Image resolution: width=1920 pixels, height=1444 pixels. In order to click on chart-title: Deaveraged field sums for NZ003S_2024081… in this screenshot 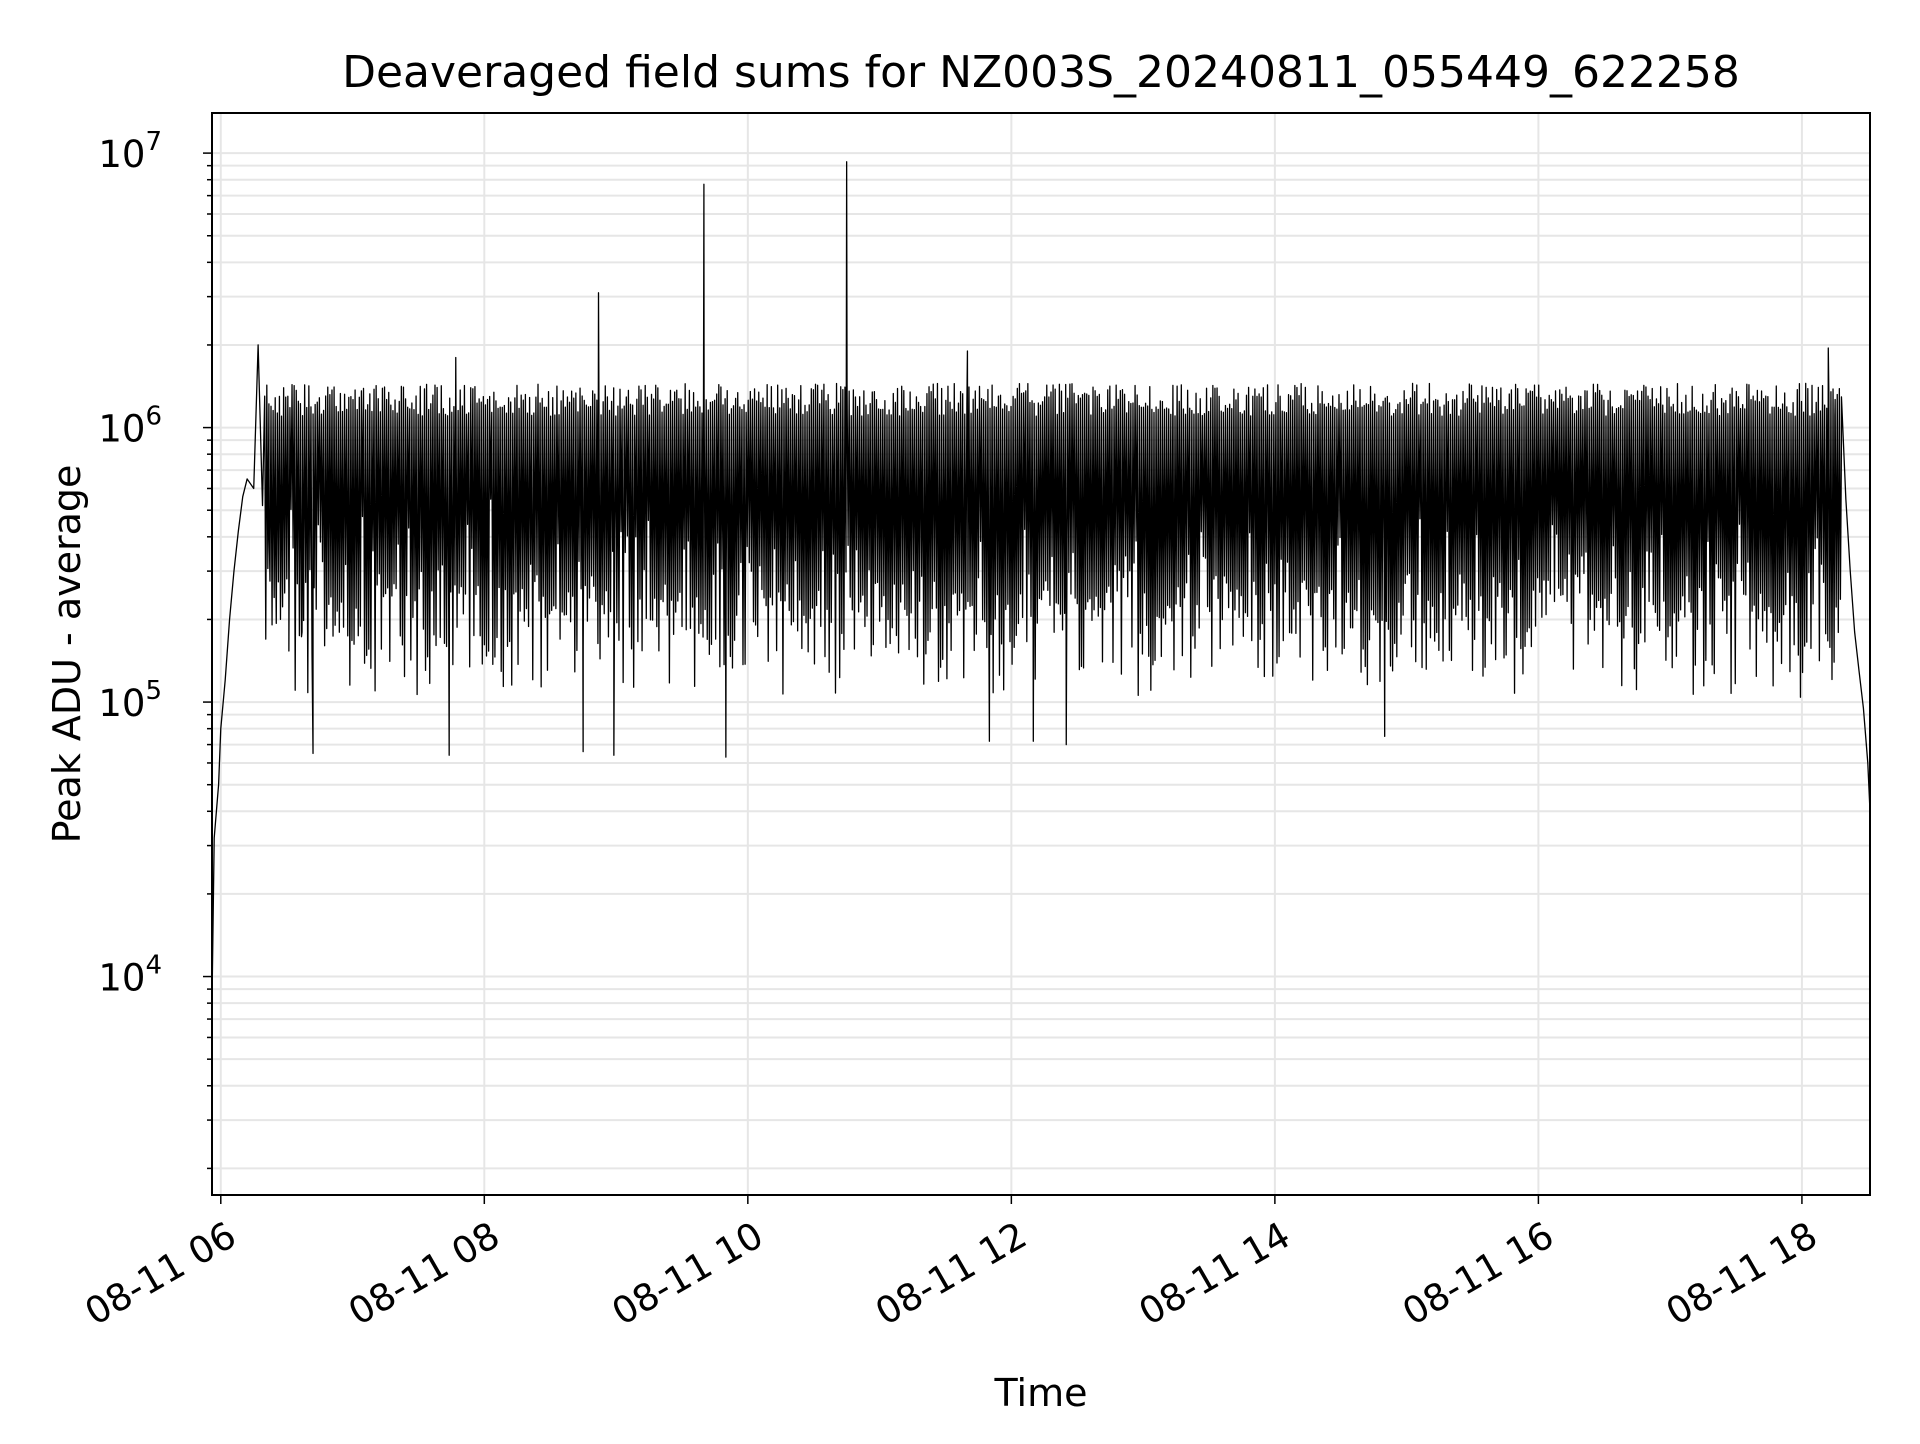, I will do `click(1041, 72)`.